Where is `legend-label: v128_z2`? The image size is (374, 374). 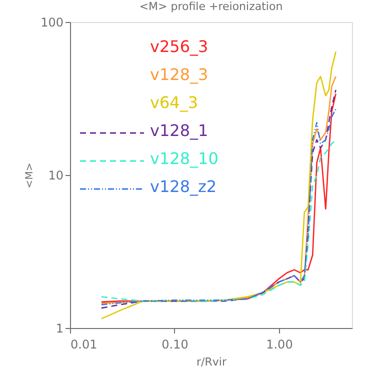 legend-label: v128_z2 is located at coordinates (183, 186).